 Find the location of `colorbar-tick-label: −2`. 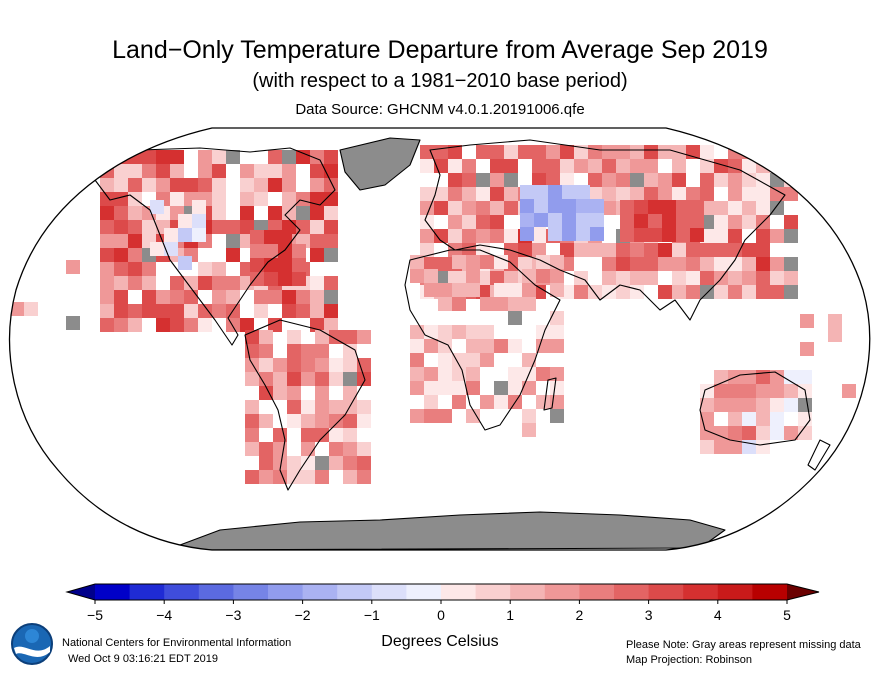

colorbar-tick-label: −2 is located at coordinates (303, 615).